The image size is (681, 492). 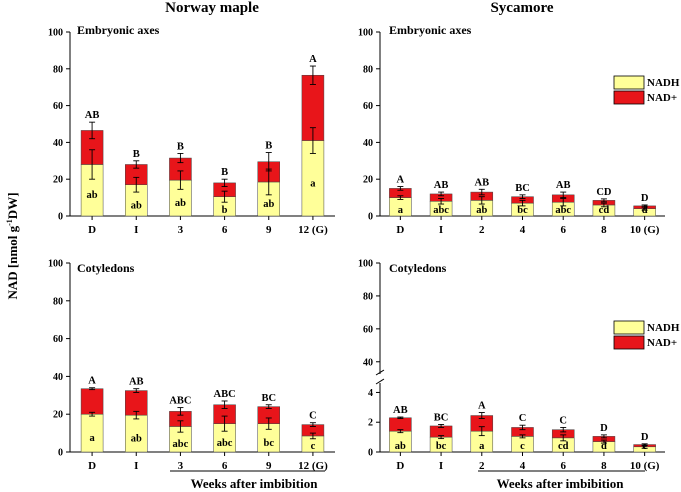 I want to click on legend-bottom: NADH NAD+, so click(x=646, y=335).